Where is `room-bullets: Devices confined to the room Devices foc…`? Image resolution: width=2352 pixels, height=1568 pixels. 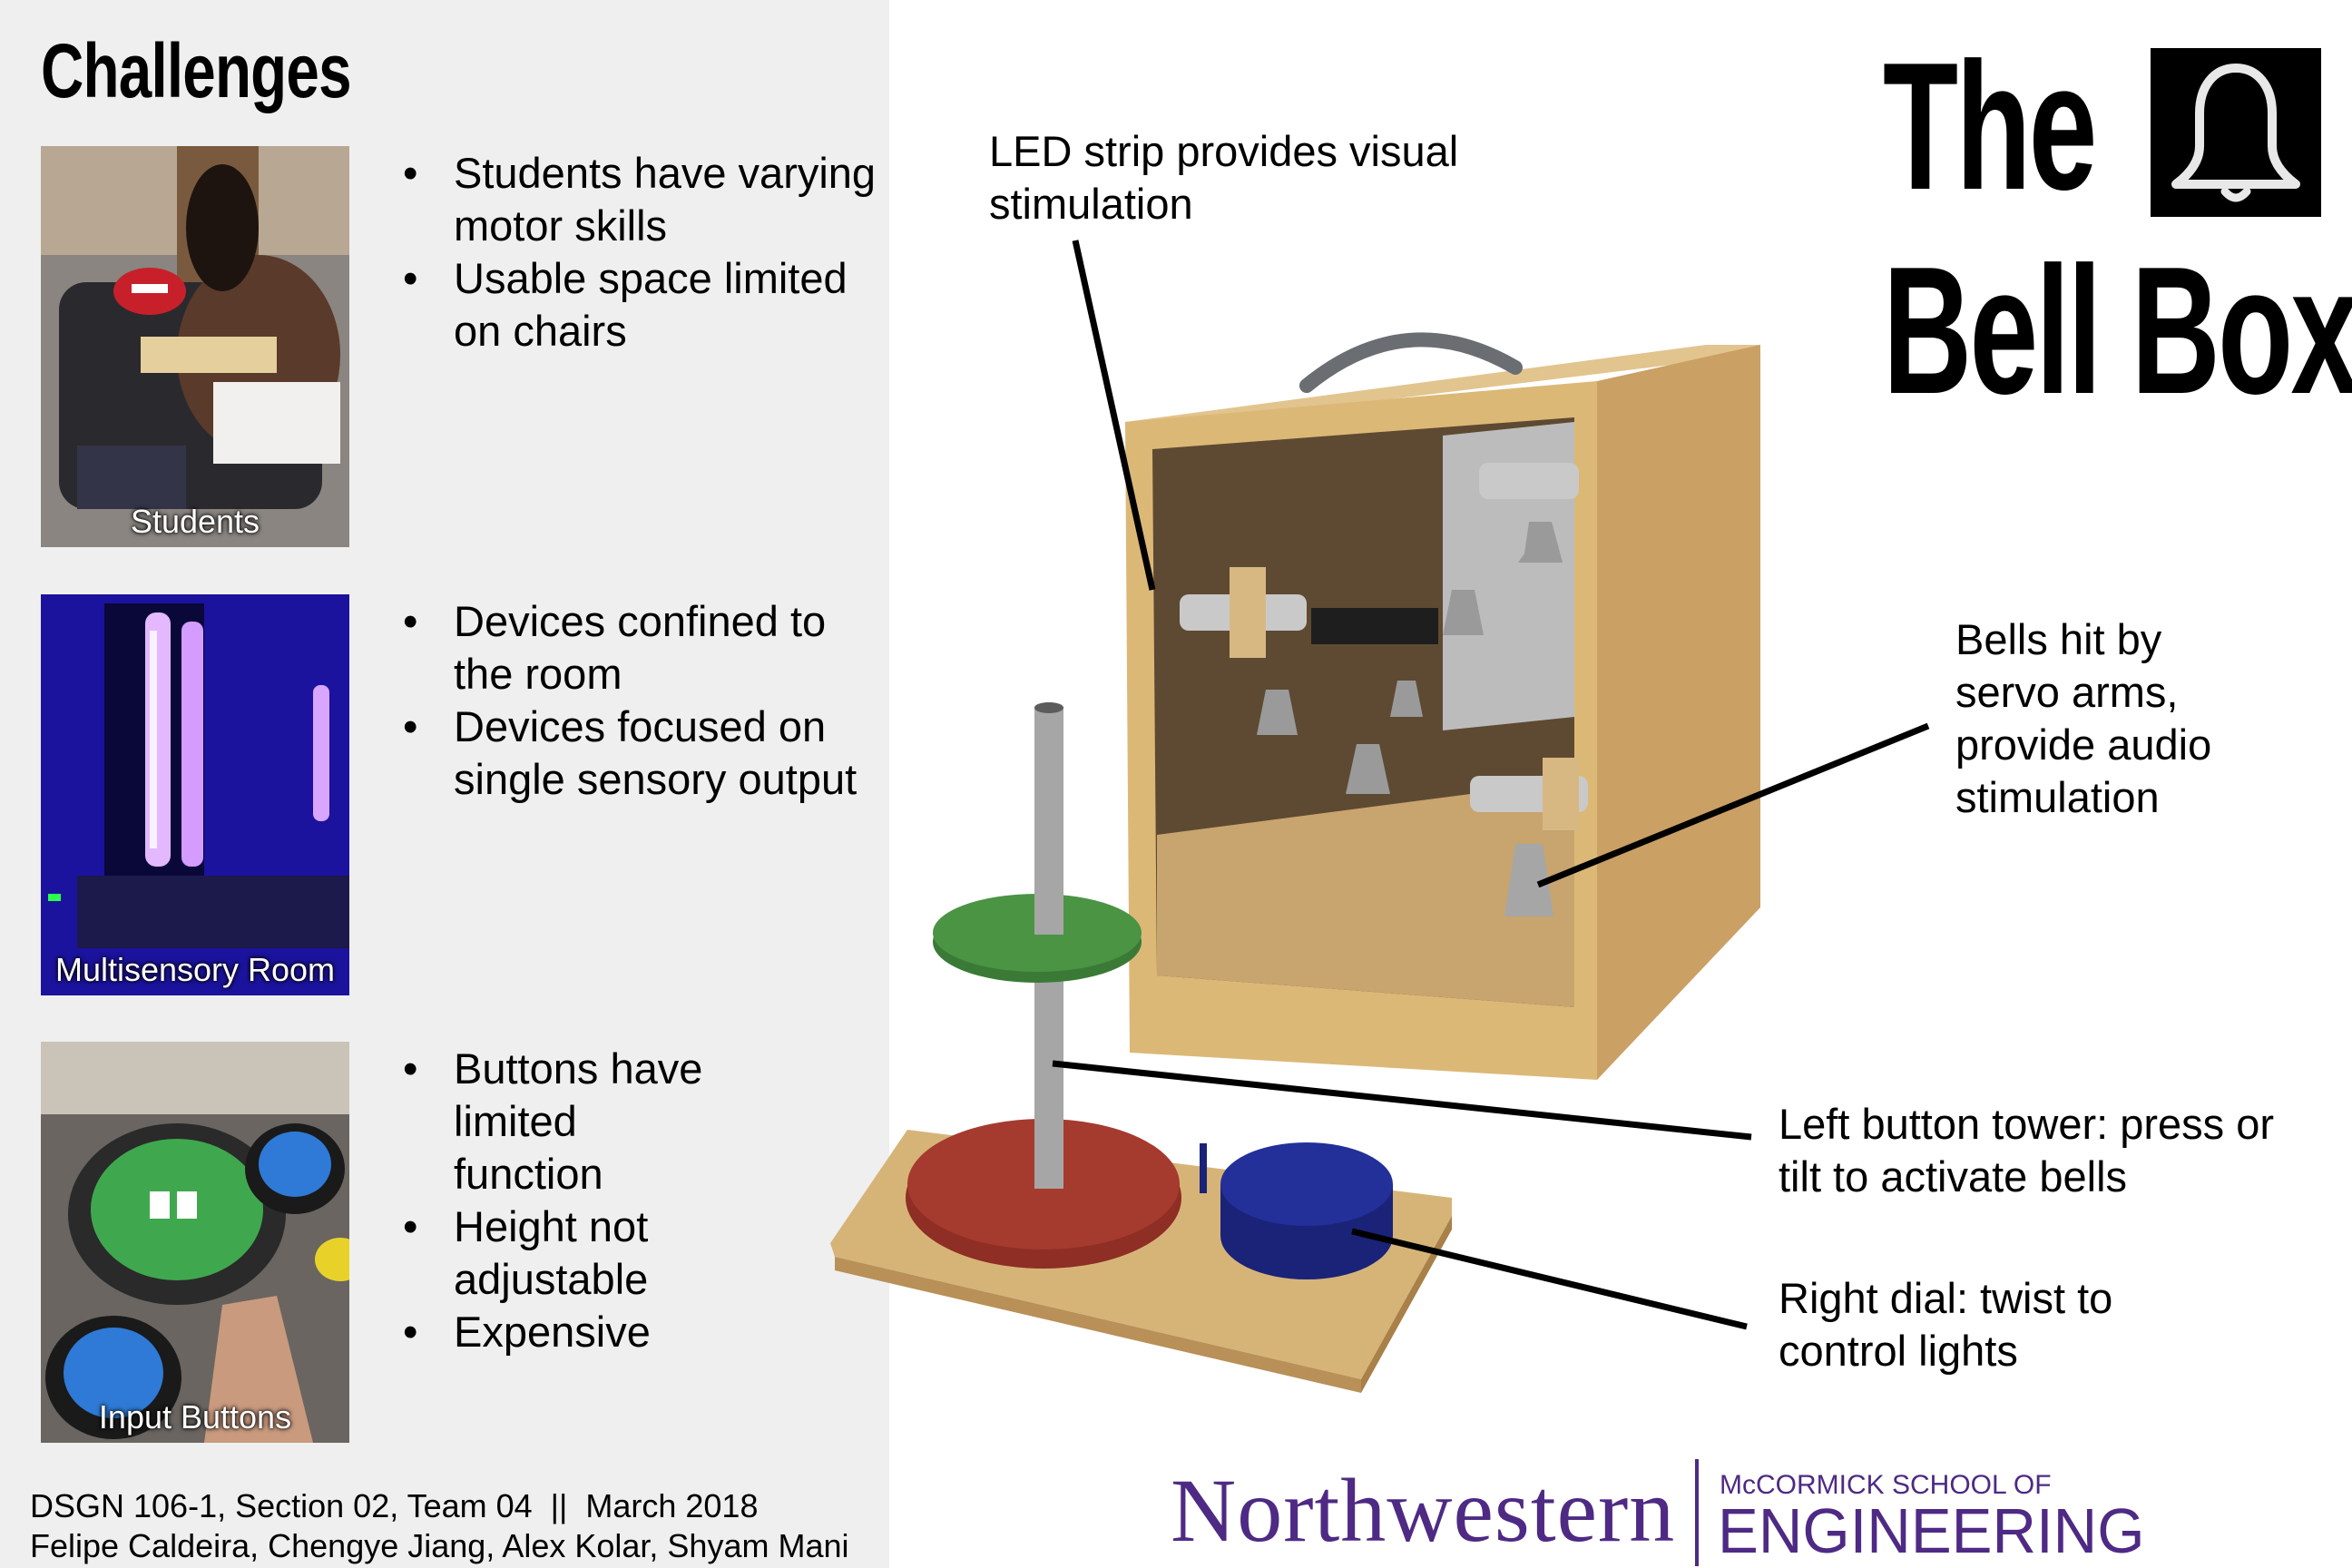
room-bullets: Devices confined to the room Devices foc… is located at coordinates (639, 700).